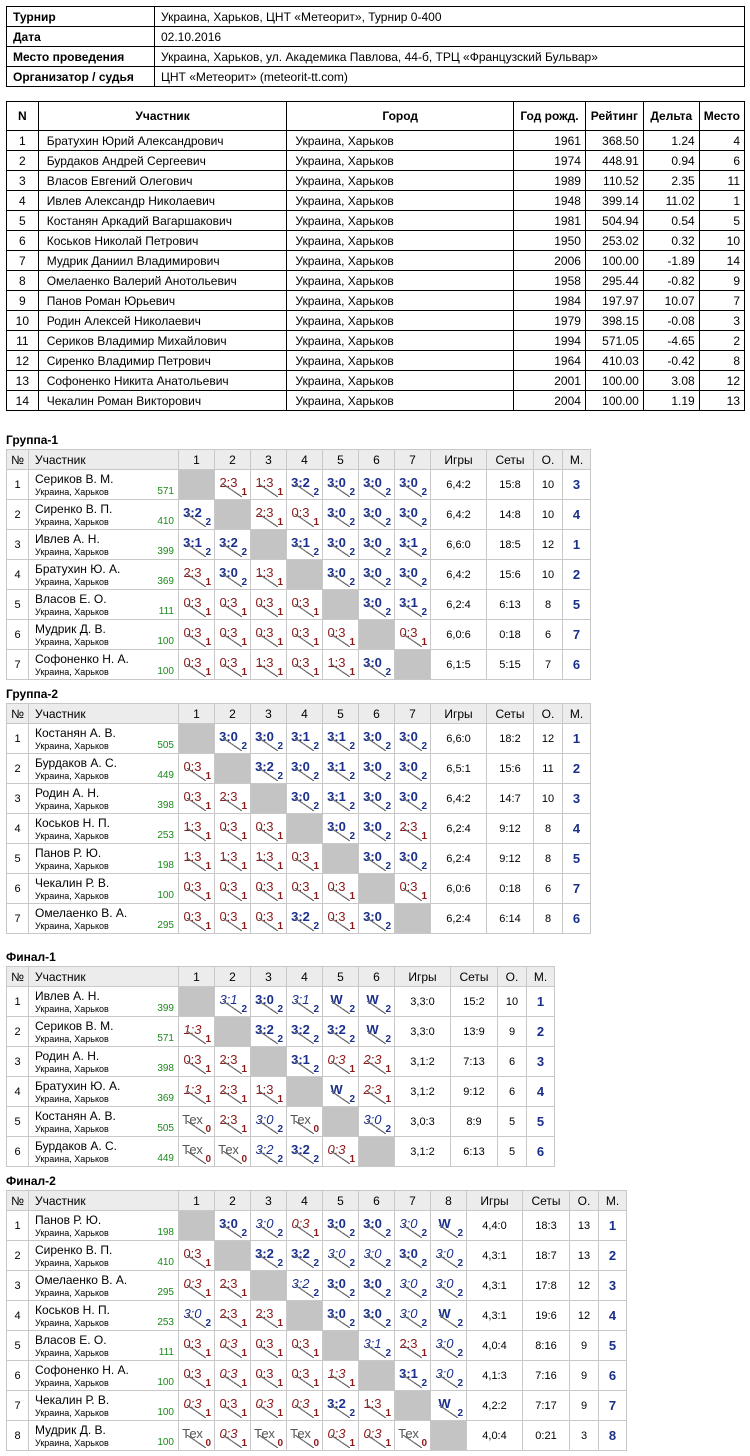 Image resolution: width=750 pixels, height=1456 pixels. Describe the element at coordinates (549, 160) in the screenshot. I see `participant-cell: 1974` at that location.